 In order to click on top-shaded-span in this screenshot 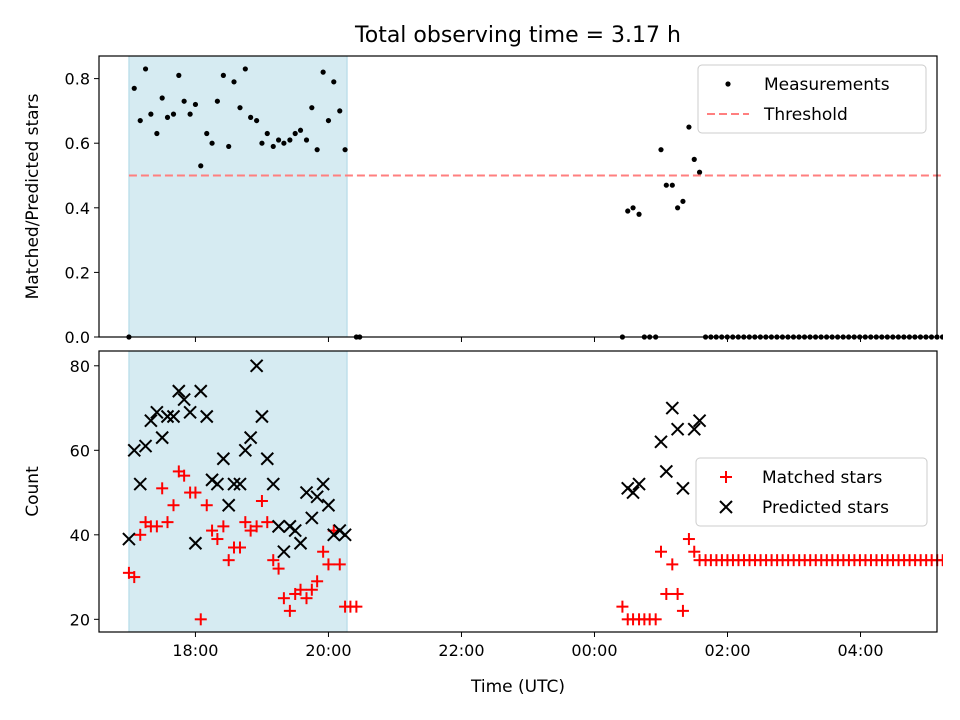, I will do `click(238, 196)`.